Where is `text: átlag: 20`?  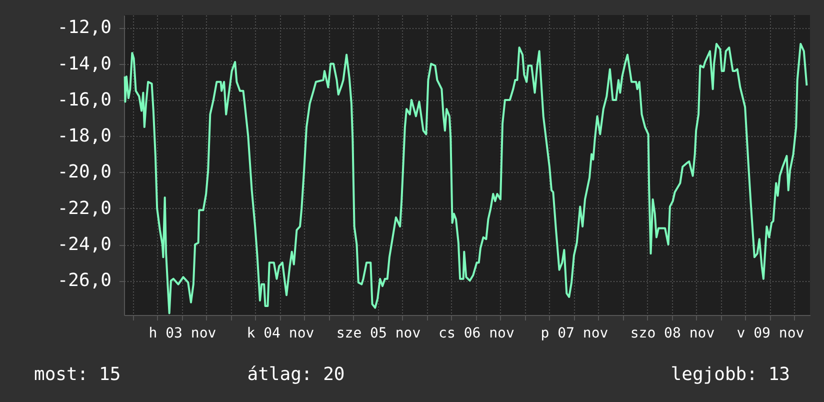
text: átlag: 20 is located at coordinates (296, 374).